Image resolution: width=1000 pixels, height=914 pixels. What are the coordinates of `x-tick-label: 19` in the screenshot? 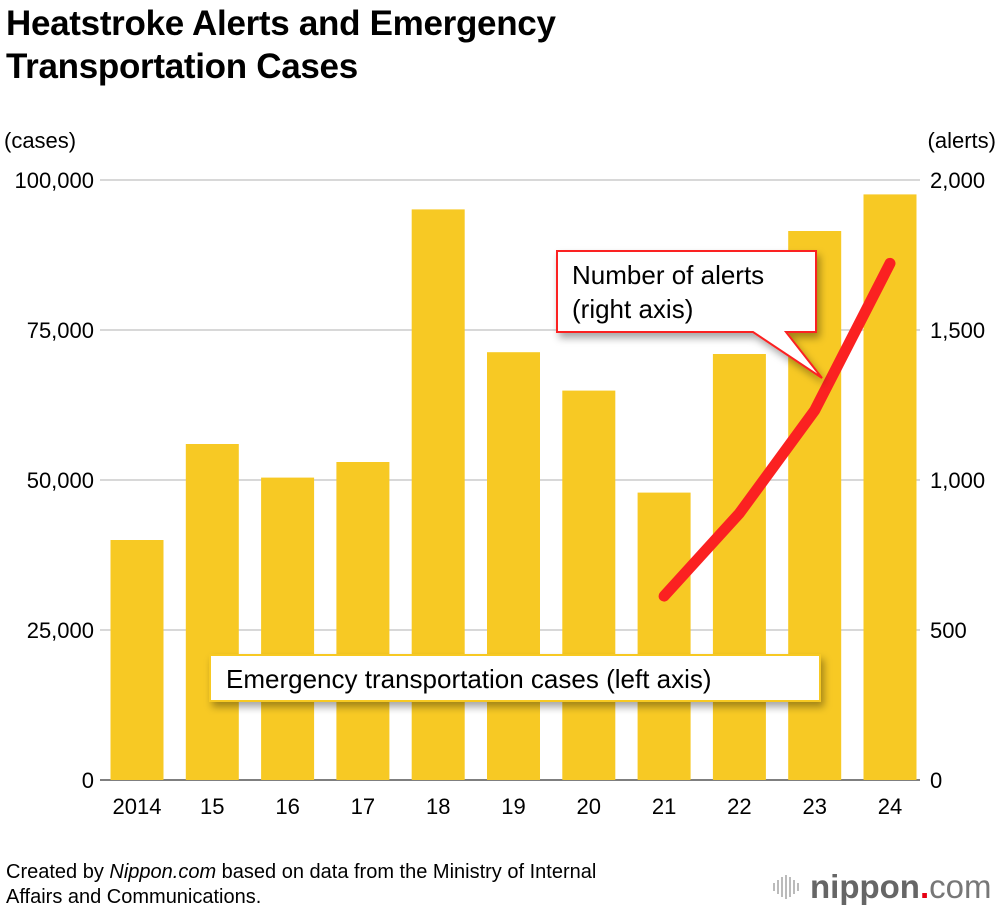 It's located at (513, 806).